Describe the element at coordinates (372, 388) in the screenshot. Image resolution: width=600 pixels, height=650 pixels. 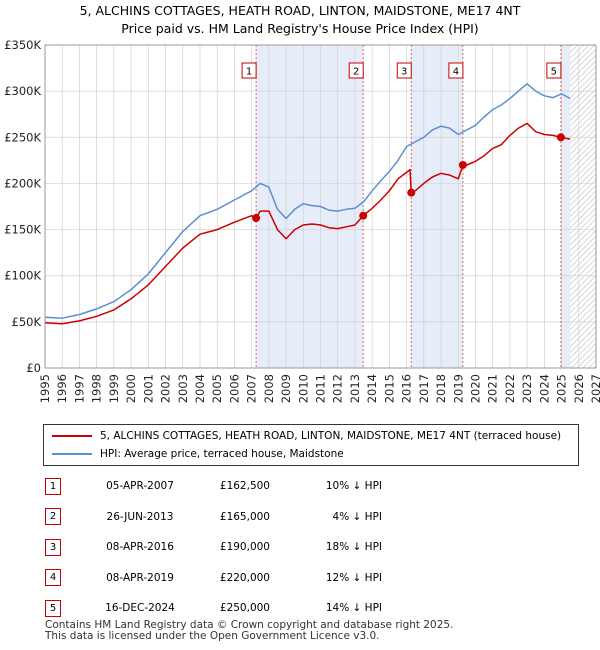
I see `x-tick-label: 2014` at that location.